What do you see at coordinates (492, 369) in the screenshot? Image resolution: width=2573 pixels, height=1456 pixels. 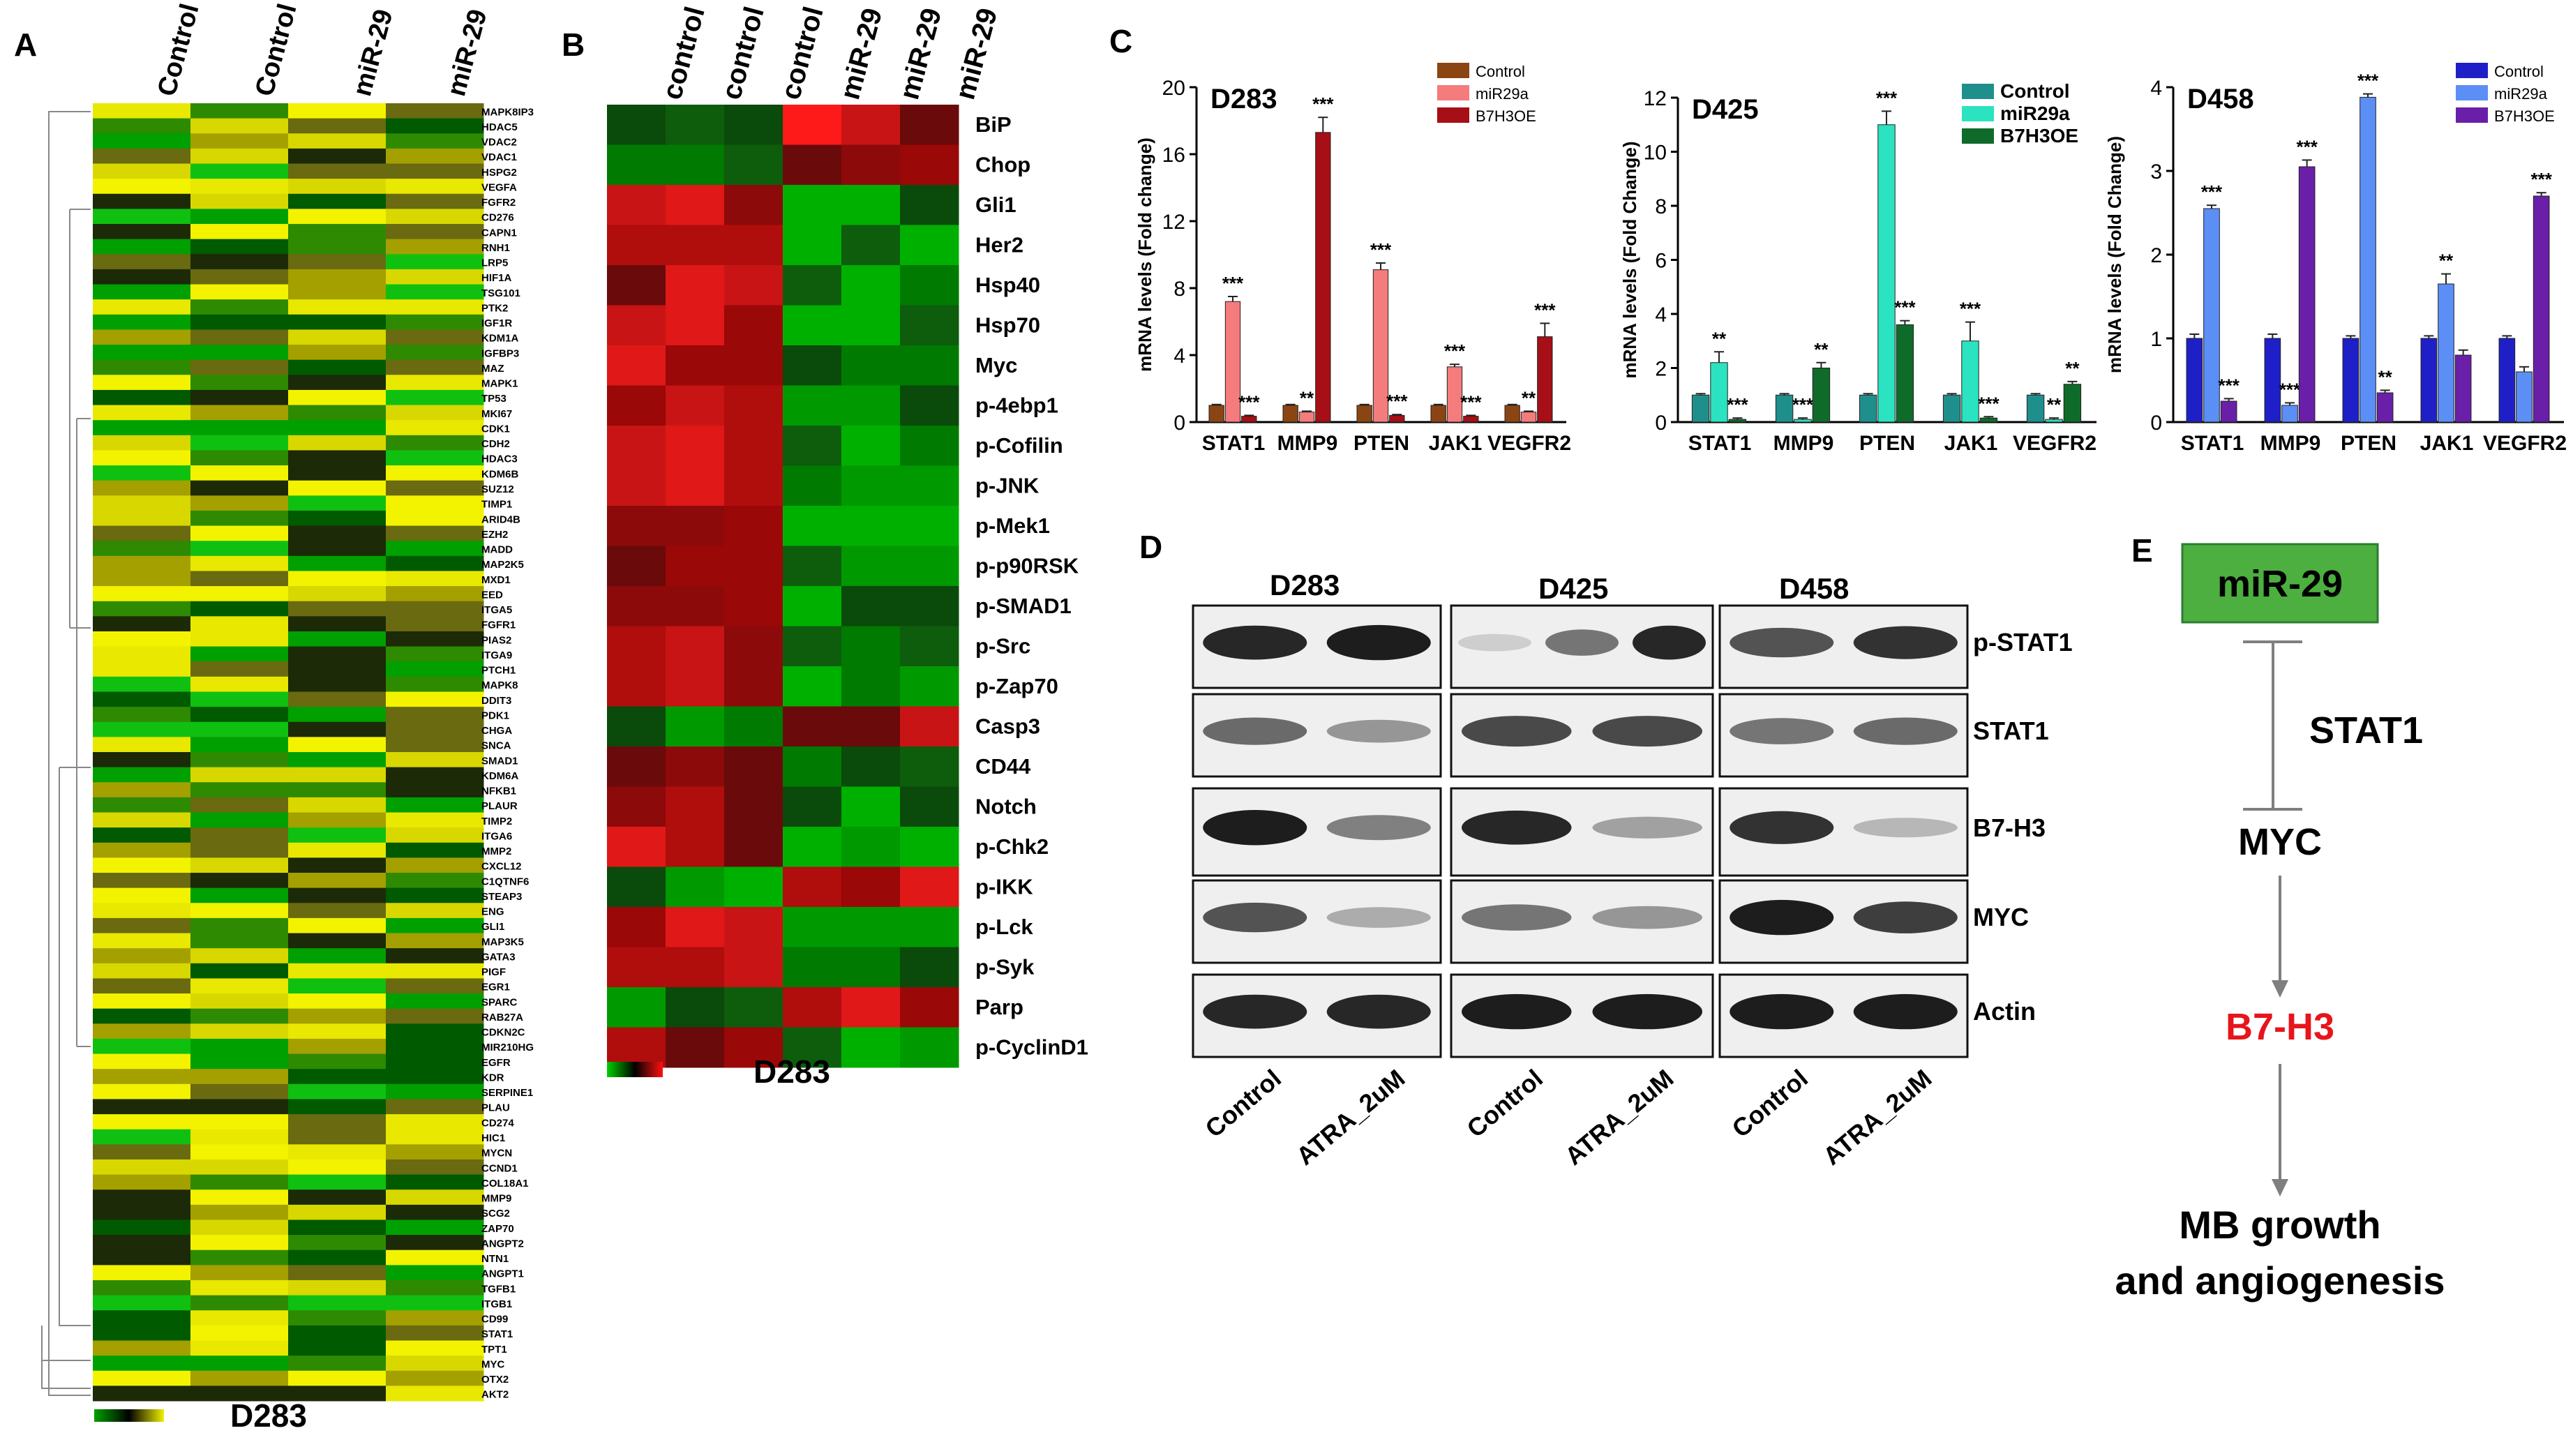 I see `heatmap-a-gene-label: MAZ` at bounding box center [492, 369].